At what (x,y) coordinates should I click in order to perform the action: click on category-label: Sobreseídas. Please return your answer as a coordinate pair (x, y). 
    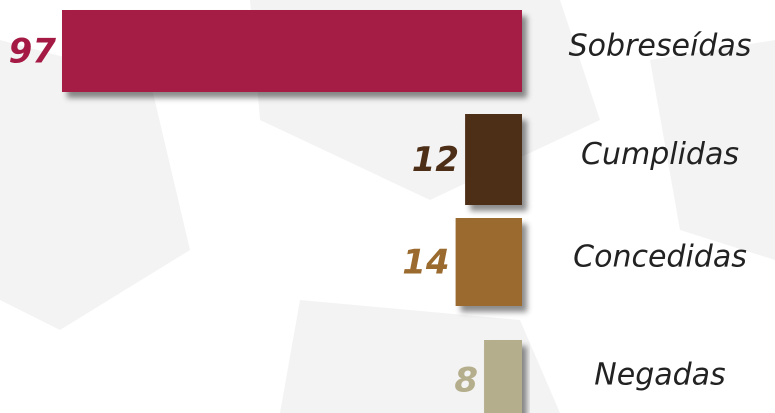
    Looking at the image, I should click on (660, 46).